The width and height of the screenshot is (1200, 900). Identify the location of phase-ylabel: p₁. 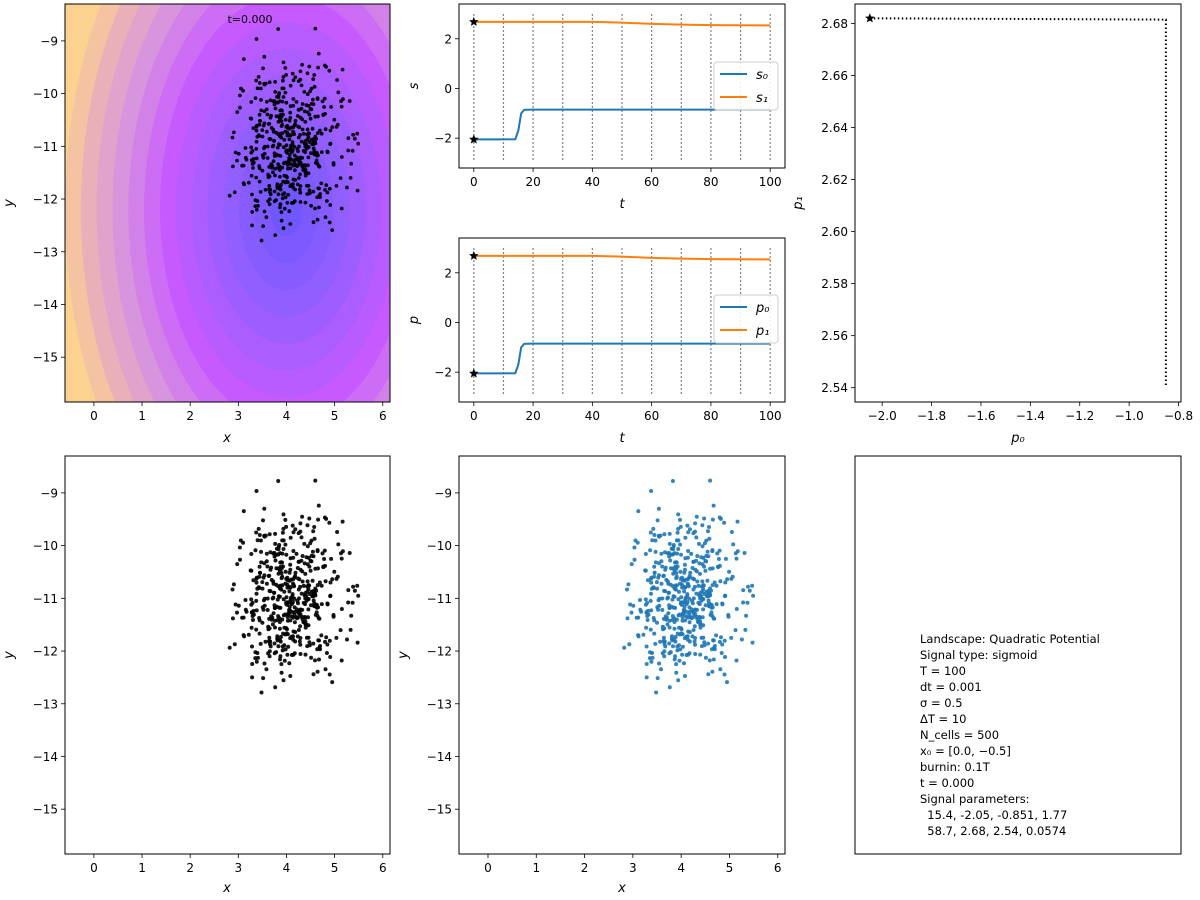
(798, 203).